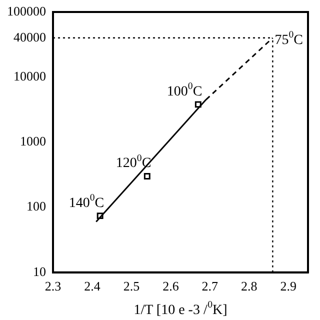  I want to click on y-tick-label: 10, so click(39, 271).